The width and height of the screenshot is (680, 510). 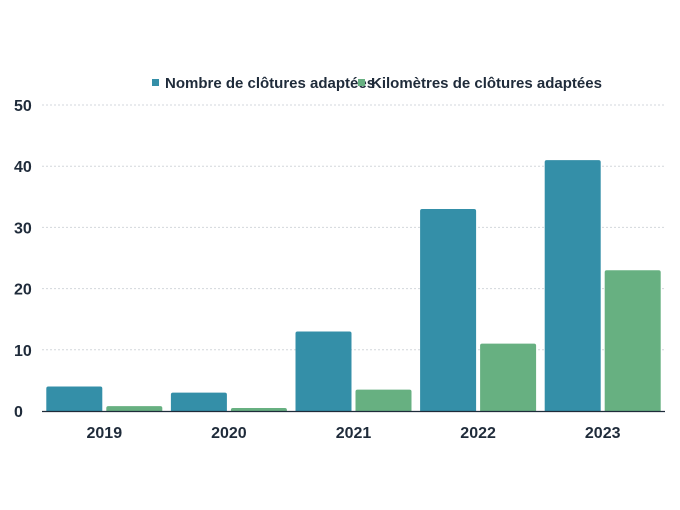 I want to click on legend-label-0: Nombre de clôtures adaptées, so click(x=270, y=83).